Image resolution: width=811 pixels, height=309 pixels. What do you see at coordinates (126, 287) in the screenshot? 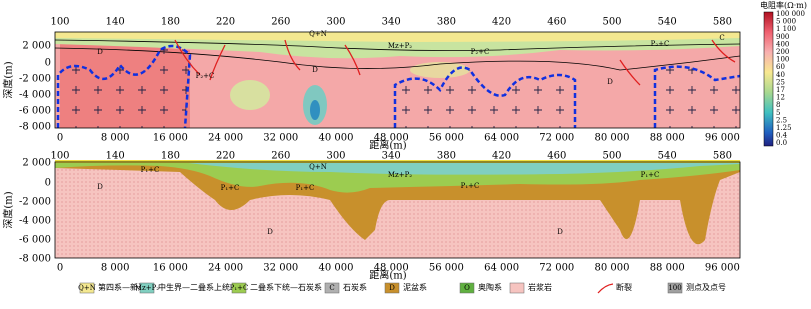
I see `legend-text: 第四系—新近系` at bounding box center [126, 287].